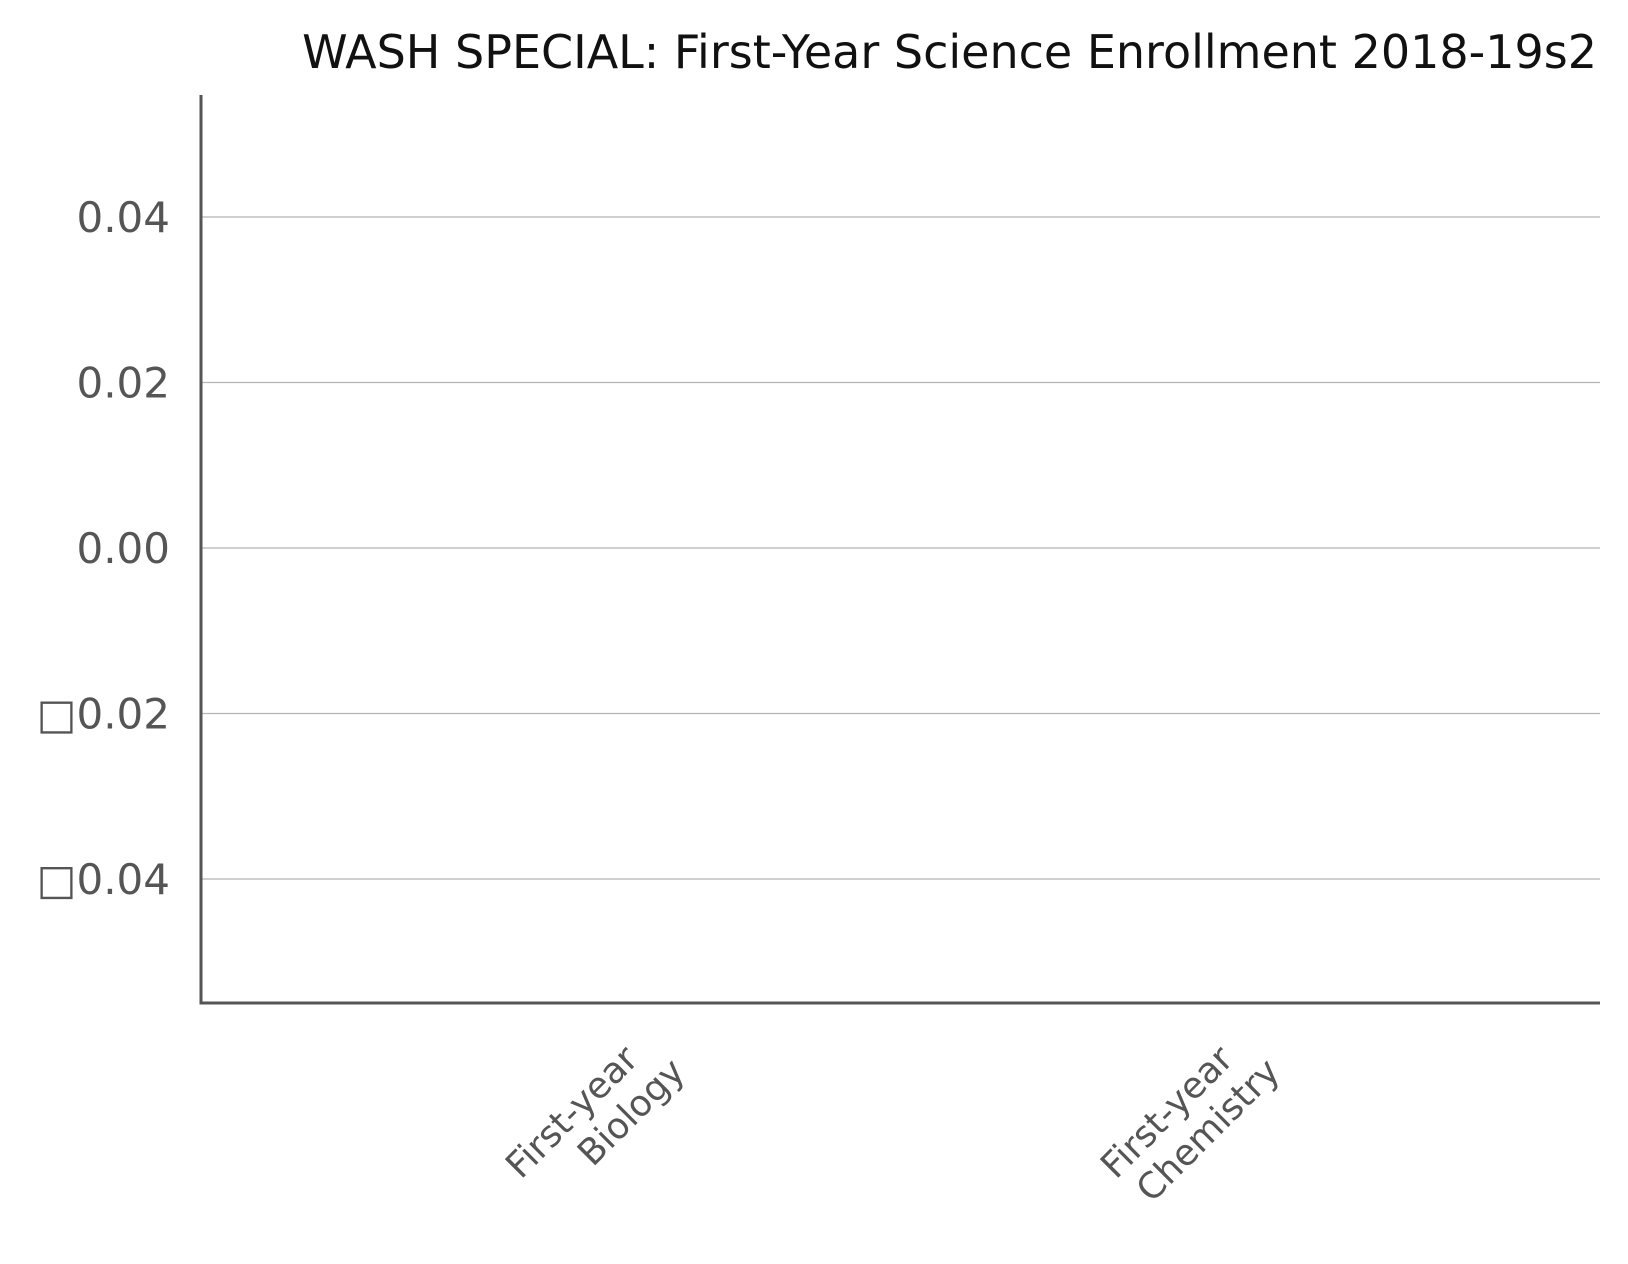 This screenshot has width=1628, height=1264. What do you see at coordinates (103, 879) in the screenshot?
I see `y-tick-label: □0.04` at bounding box center [103, 879].